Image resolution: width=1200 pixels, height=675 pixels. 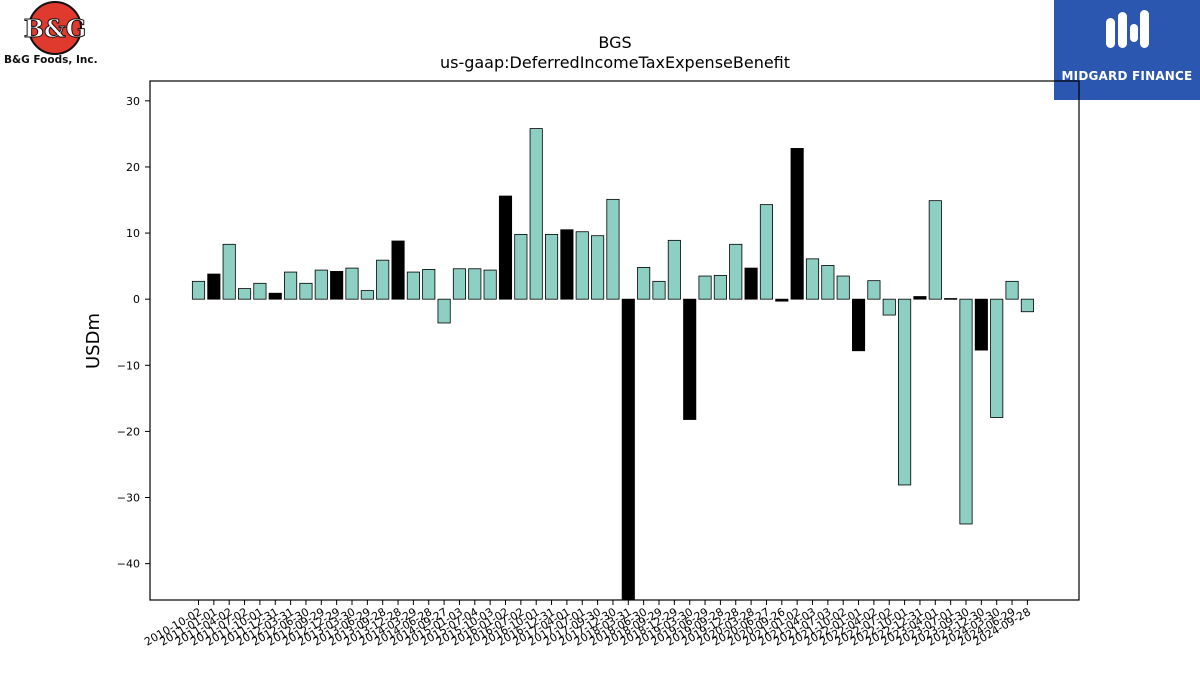 What do you see at coordinates (1127, 76) in the screenshot?
I see `midgard-finance-name: MIDGARD FINANCE` at bounding box center [1127, 76].